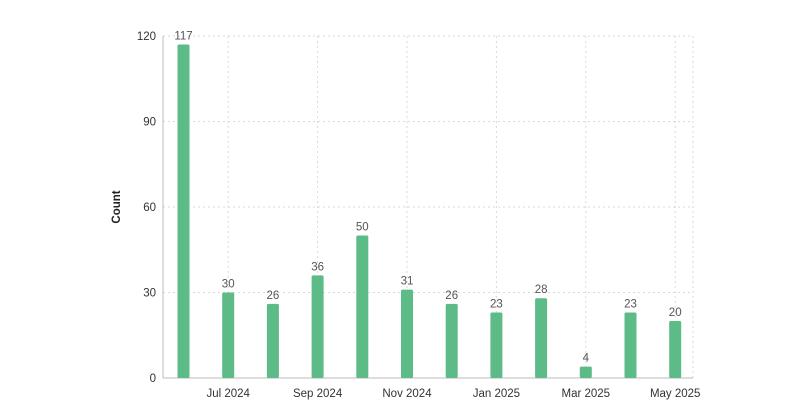 The image size is (800, 415). Describe the element at coordinates (586, 359) in the screenshot. I see `data-label: 4` at that location.